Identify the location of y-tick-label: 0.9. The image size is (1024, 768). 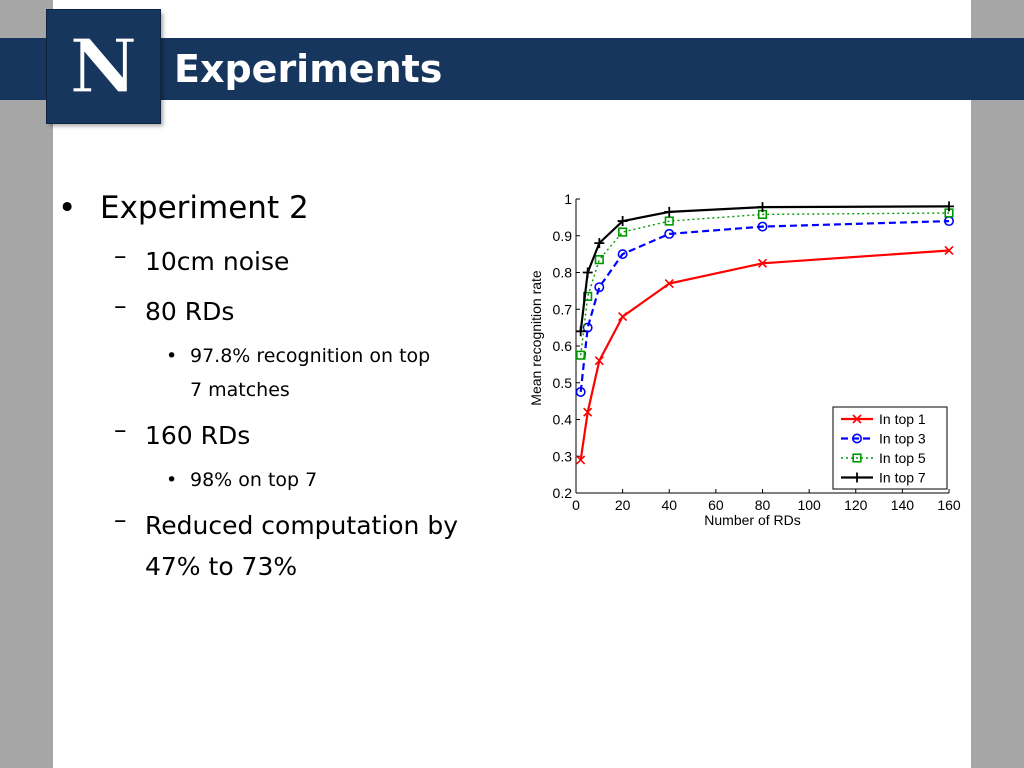
(563, 236).